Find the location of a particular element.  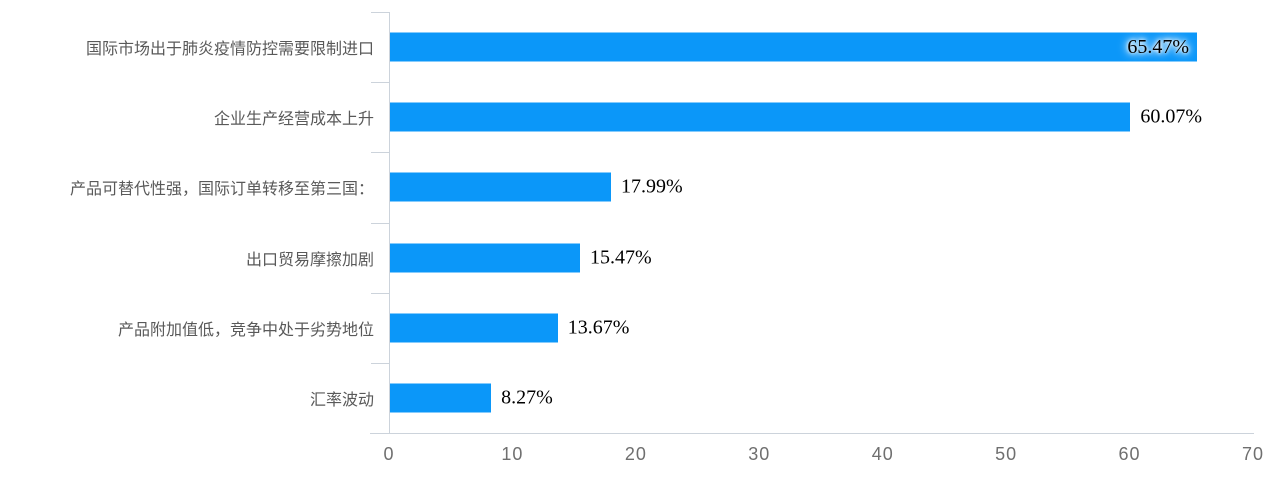

chart-row: 汇率波动 8.27% is located at coordinates (634, 398).